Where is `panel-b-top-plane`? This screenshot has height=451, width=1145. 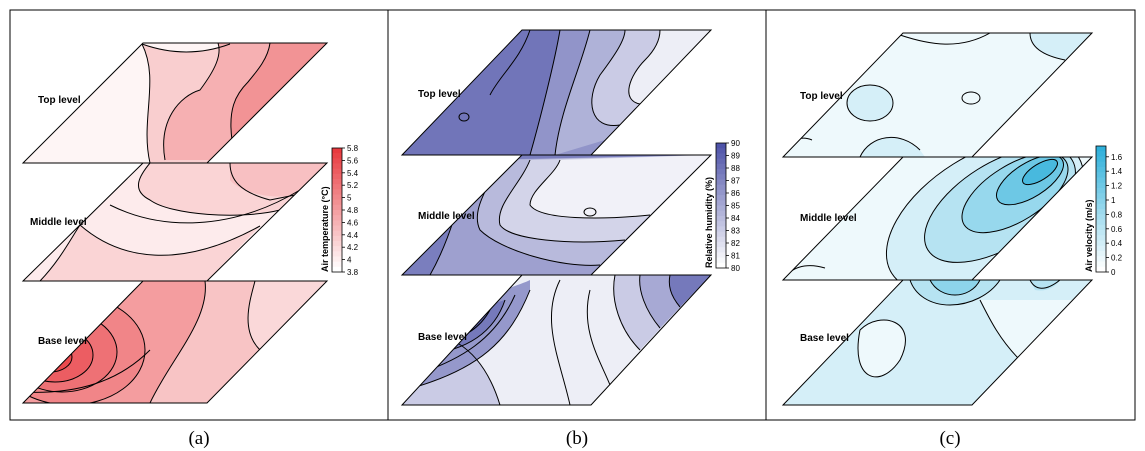
panel-b-top-plane is located at coordinates (556, 92).